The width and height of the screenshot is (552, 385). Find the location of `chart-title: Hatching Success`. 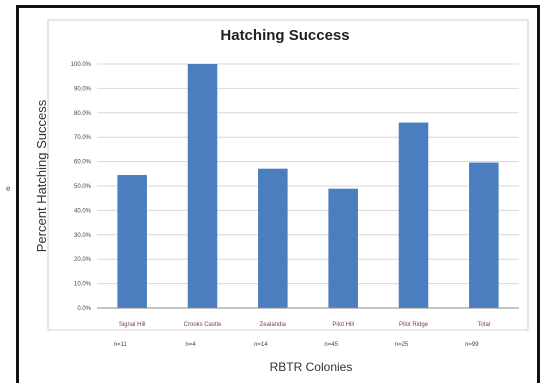

chart-title: Hatching Success is located at coordinates (284, 35).